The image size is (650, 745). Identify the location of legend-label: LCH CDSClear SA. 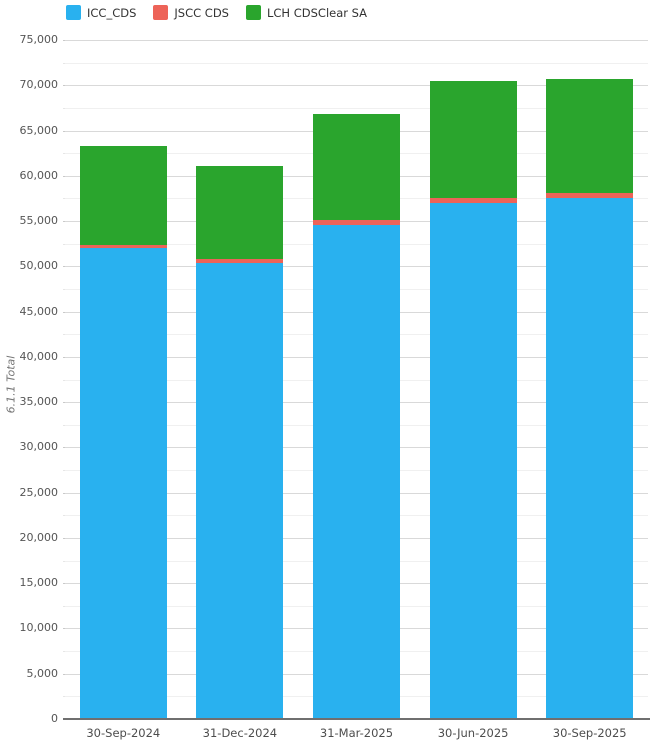
(317, 12).